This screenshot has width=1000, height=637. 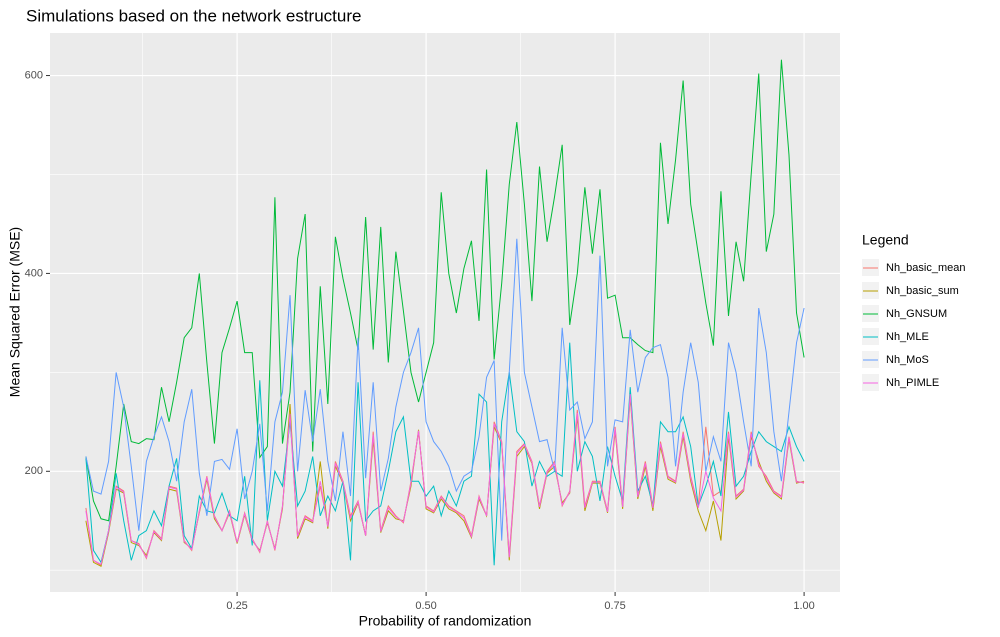 What do you see at coordinates (34, 273) in the screenshot?
I see `y-tick-label: 400` at bounding box center [34, 273].